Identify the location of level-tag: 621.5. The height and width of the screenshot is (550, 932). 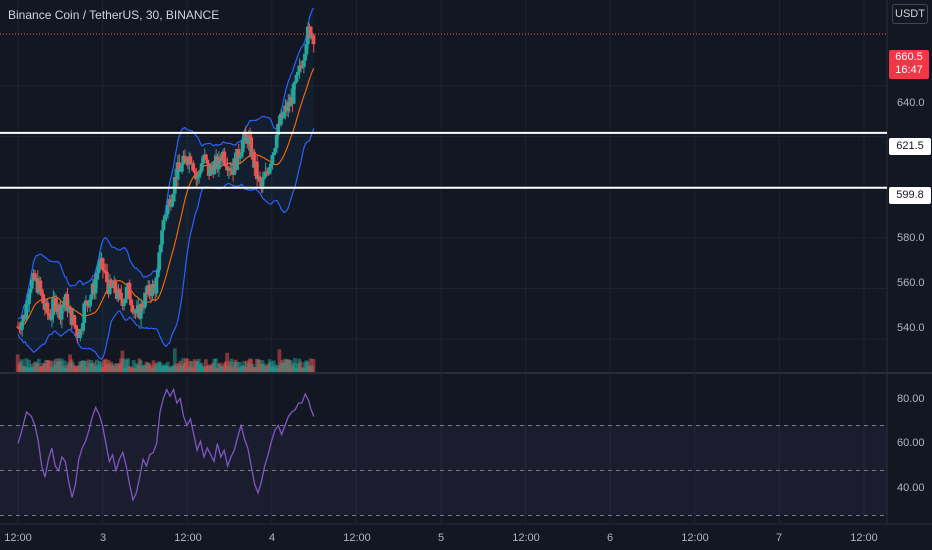
(910, 146).